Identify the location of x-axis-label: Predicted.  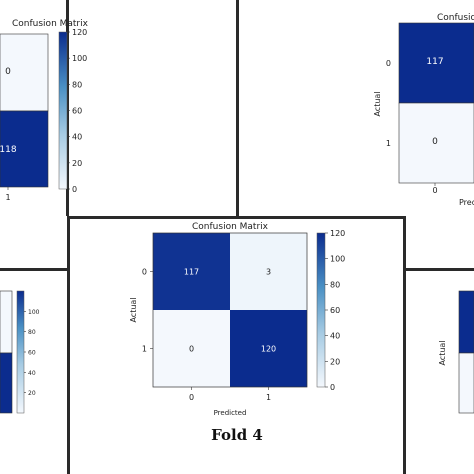
(230, 413).